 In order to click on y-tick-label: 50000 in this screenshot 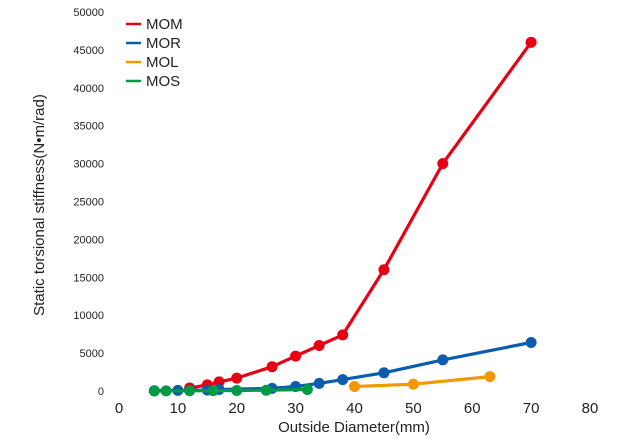, I will do `click(88, 13)`.